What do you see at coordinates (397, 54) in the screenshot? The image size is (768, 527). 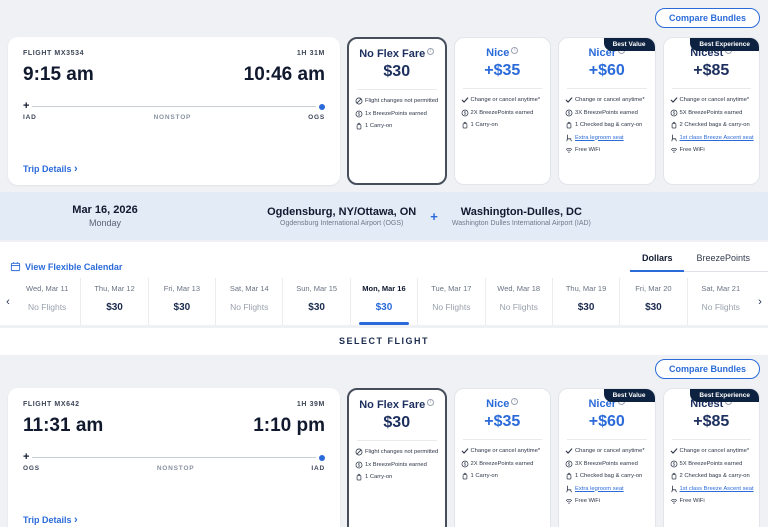 I see `fare-name: No Flex Fare i` at bounding box center [397, 54].